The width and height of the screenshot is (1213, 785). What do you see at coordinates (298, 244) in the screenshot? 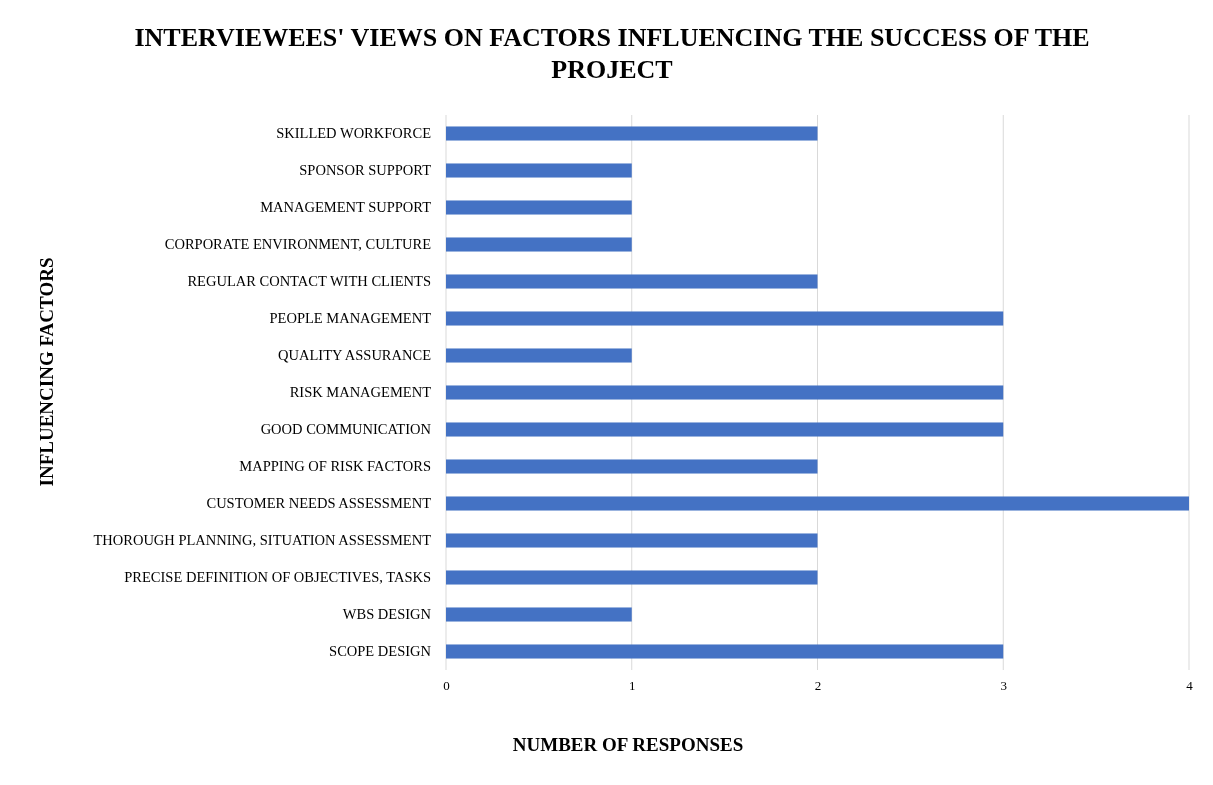
I see `y-tick-label: CORPORATE ENVIRONMENT, CULTURE` at bounding box center [298, 244].